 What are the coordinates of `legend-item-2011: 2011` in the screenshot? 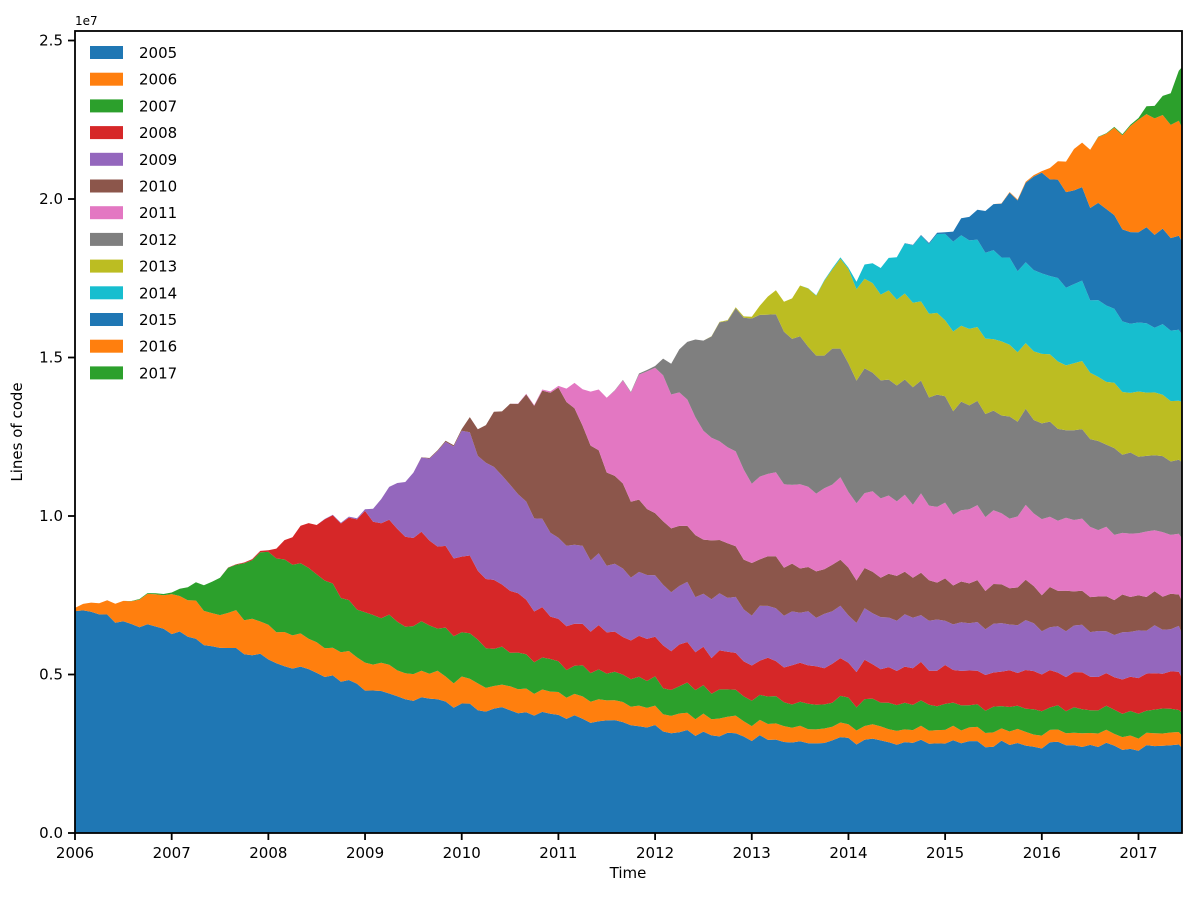 It's located at (133, 213).